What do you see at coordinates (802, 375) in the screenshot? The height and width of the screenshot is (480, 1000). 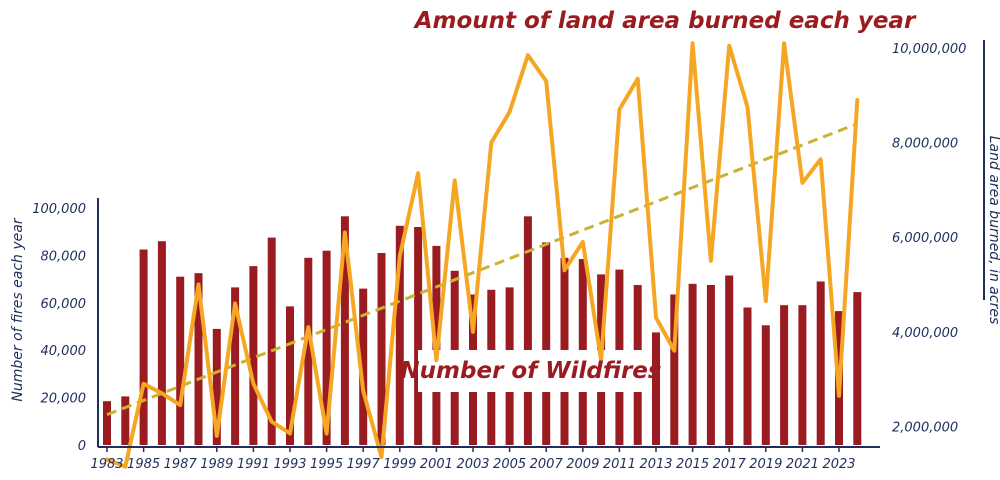 I see `bar-2021` at bounding box center [802, 375].